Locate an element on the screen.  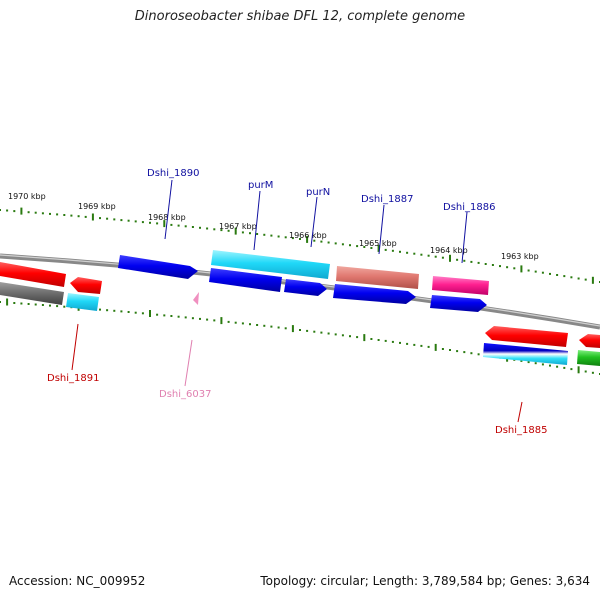
scale-label: 1966 kbp is located at coordinates (308, 235).